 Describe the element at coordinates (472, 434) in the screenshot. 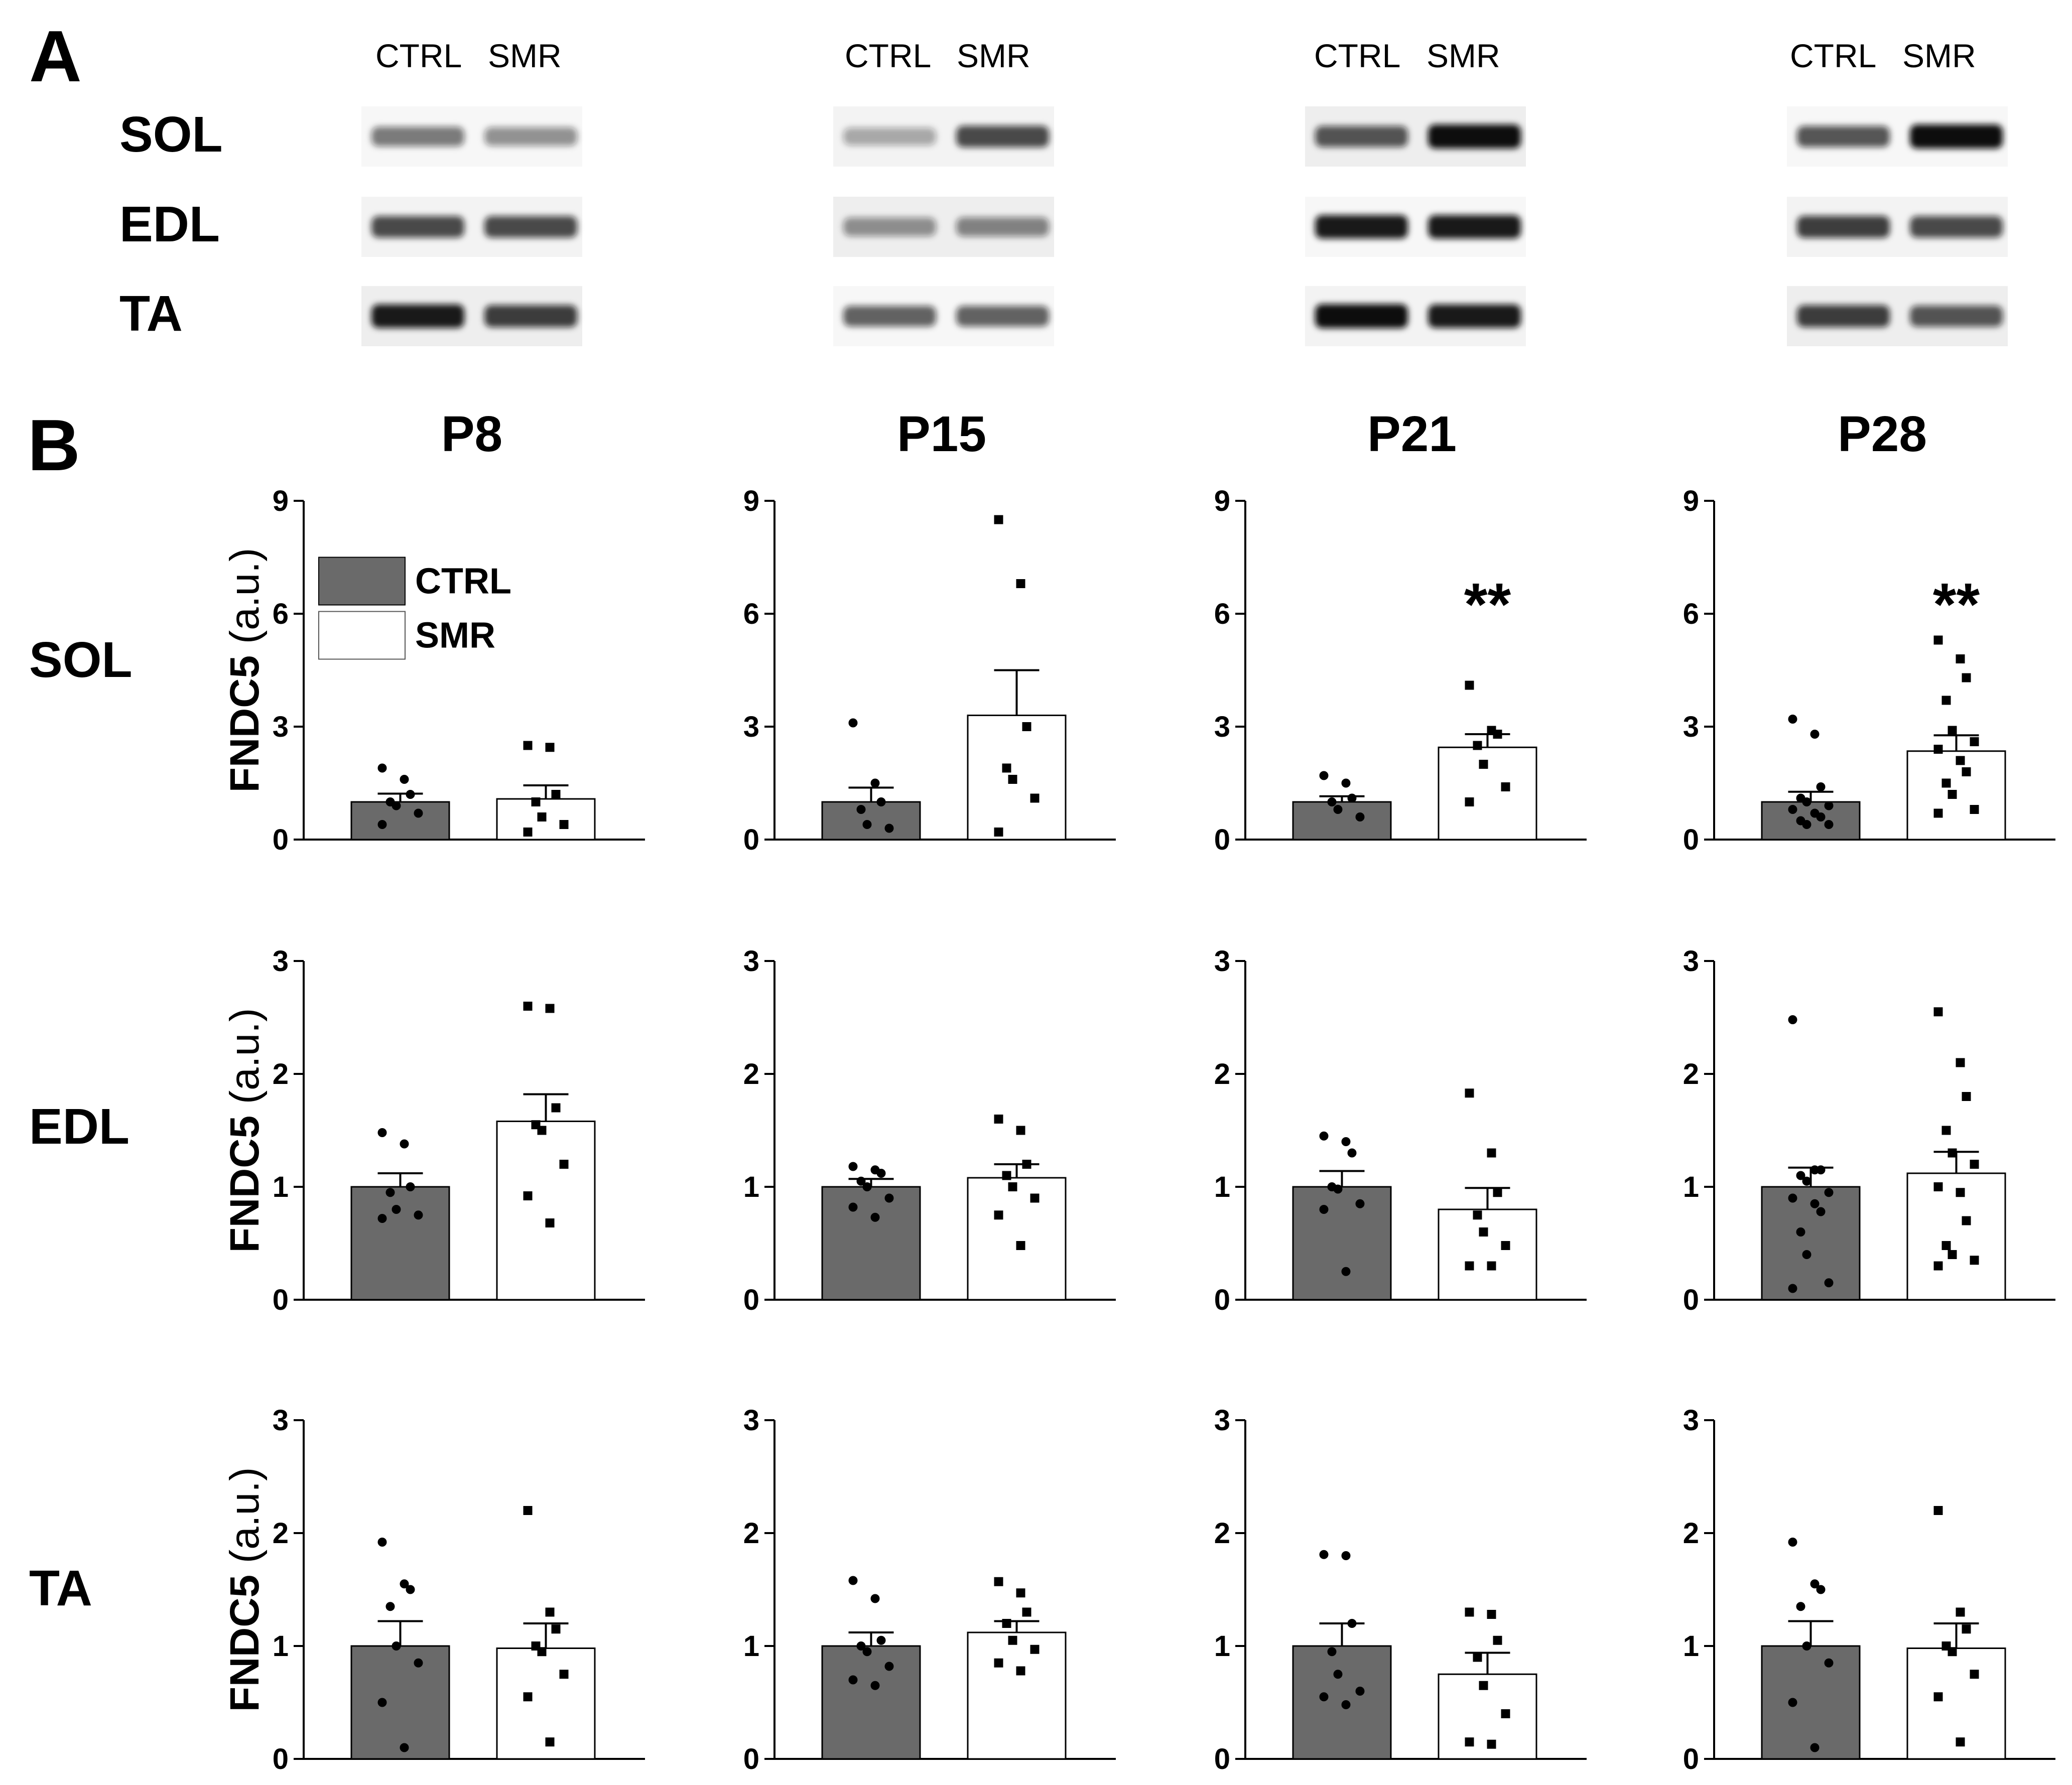

I see `timepoint-title-p8: P8` at that location.